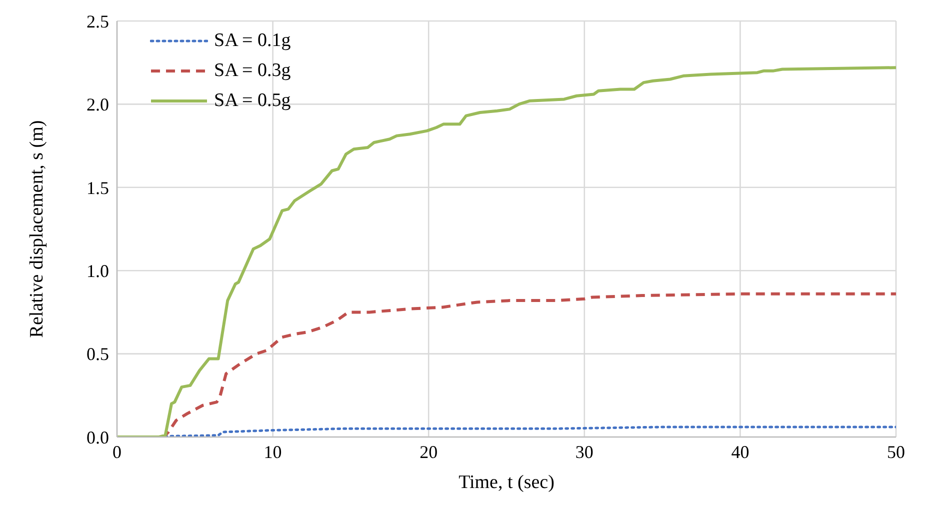  What do you see at coordinates (584, 452) in the screenshot?
I see `x-tick-label: 30` at bounding box center [584, 452].